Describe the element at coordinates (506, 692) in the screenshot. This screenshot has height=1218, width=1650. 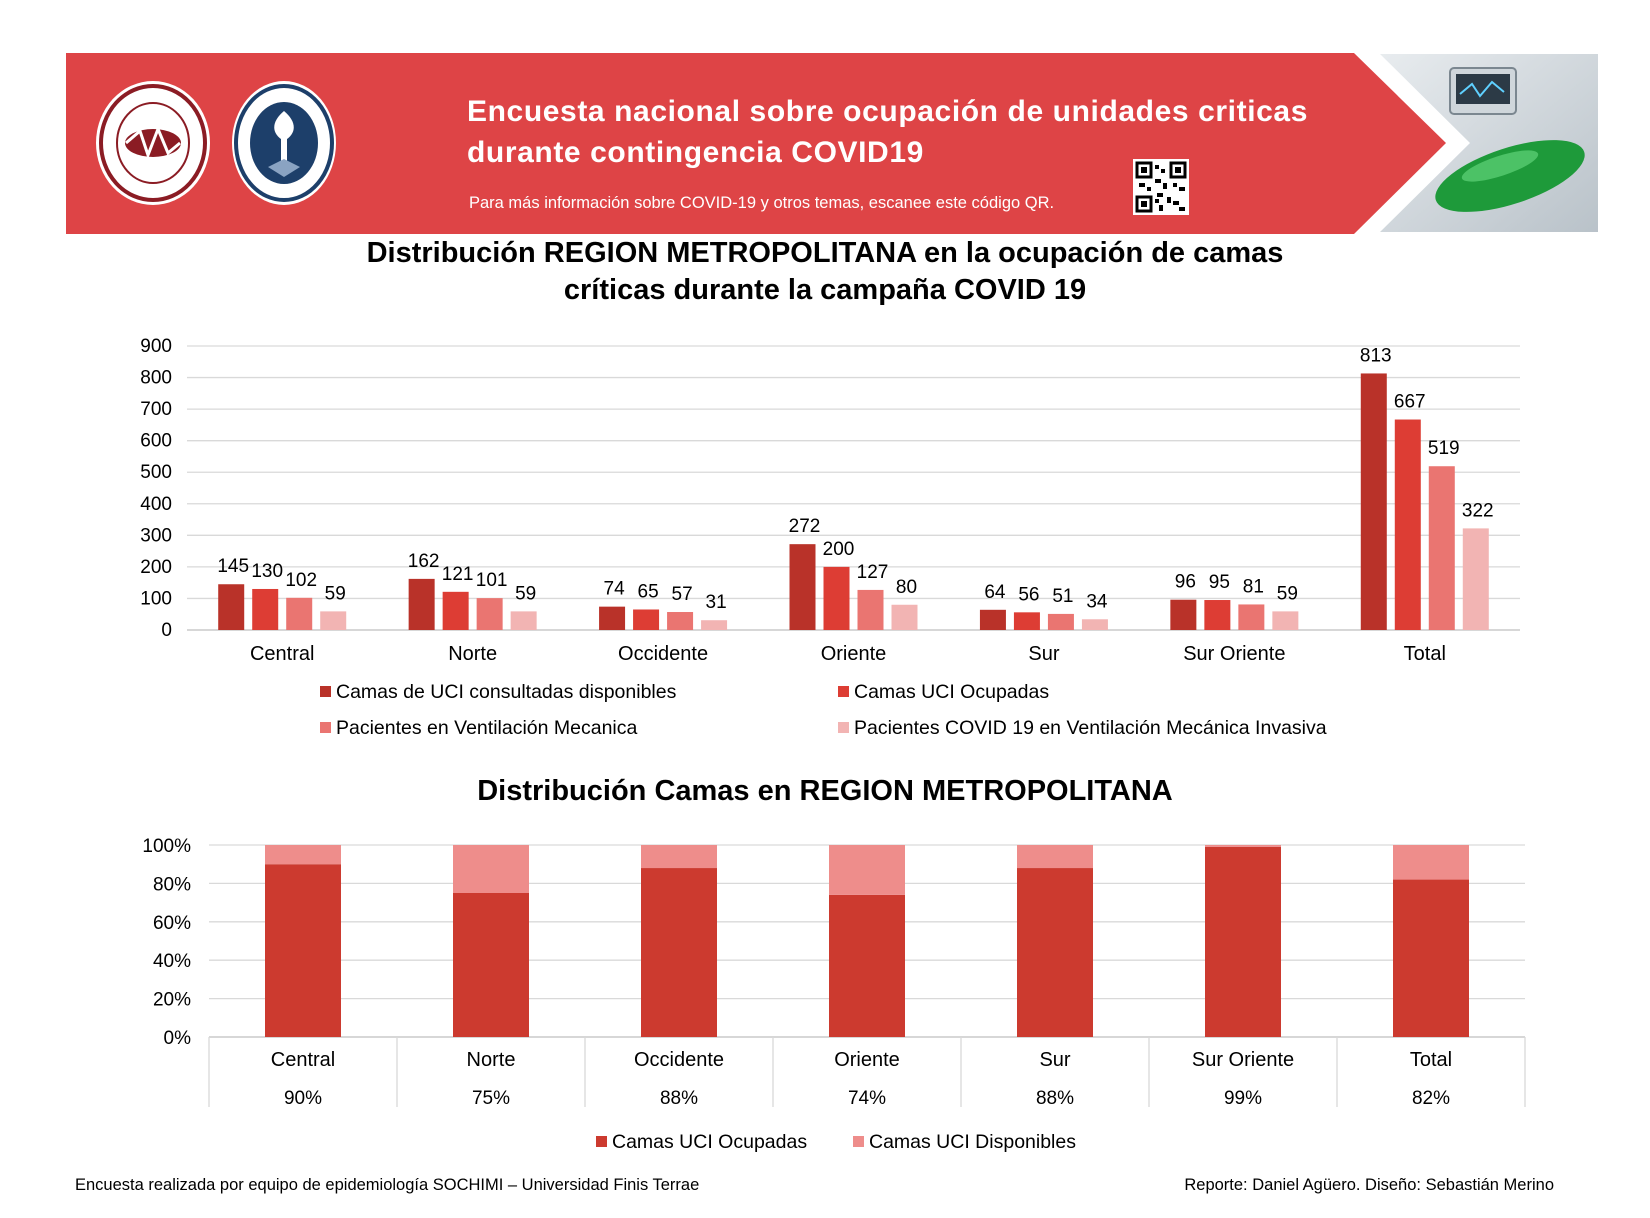
I see `legend-label: Camas de UCI consultadas disponibles` at that location.